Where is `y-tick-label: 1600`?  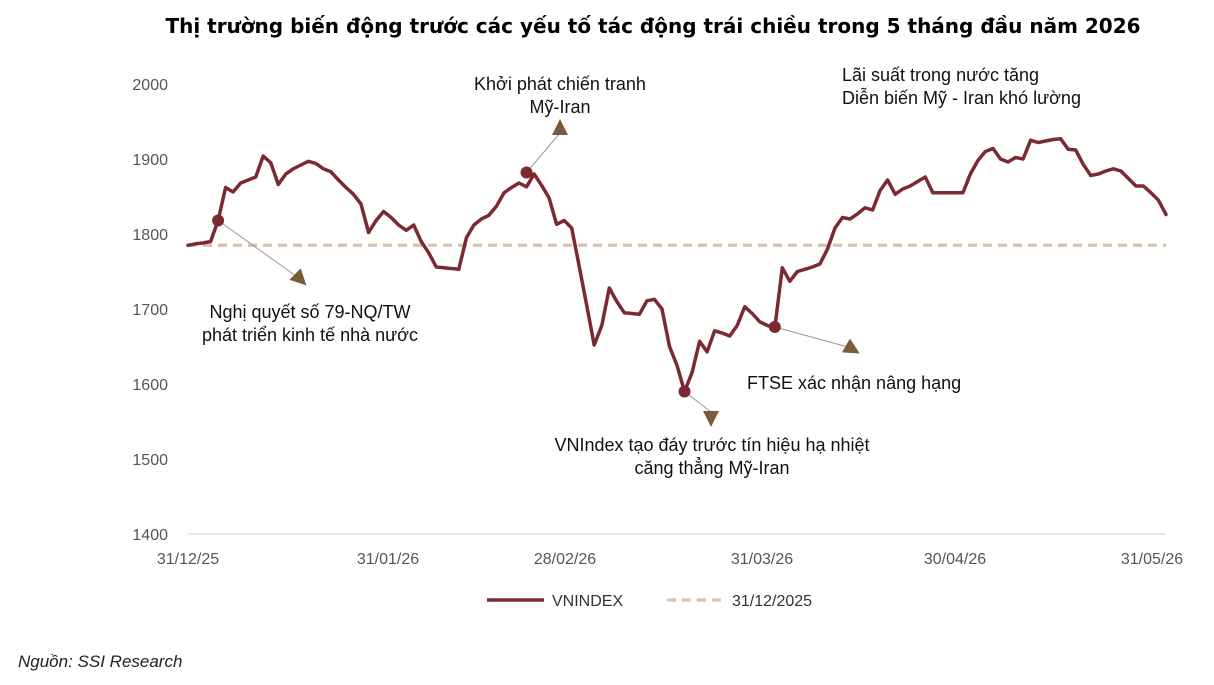
y-tick-label: 1600 is located at coordinates (150, 385).